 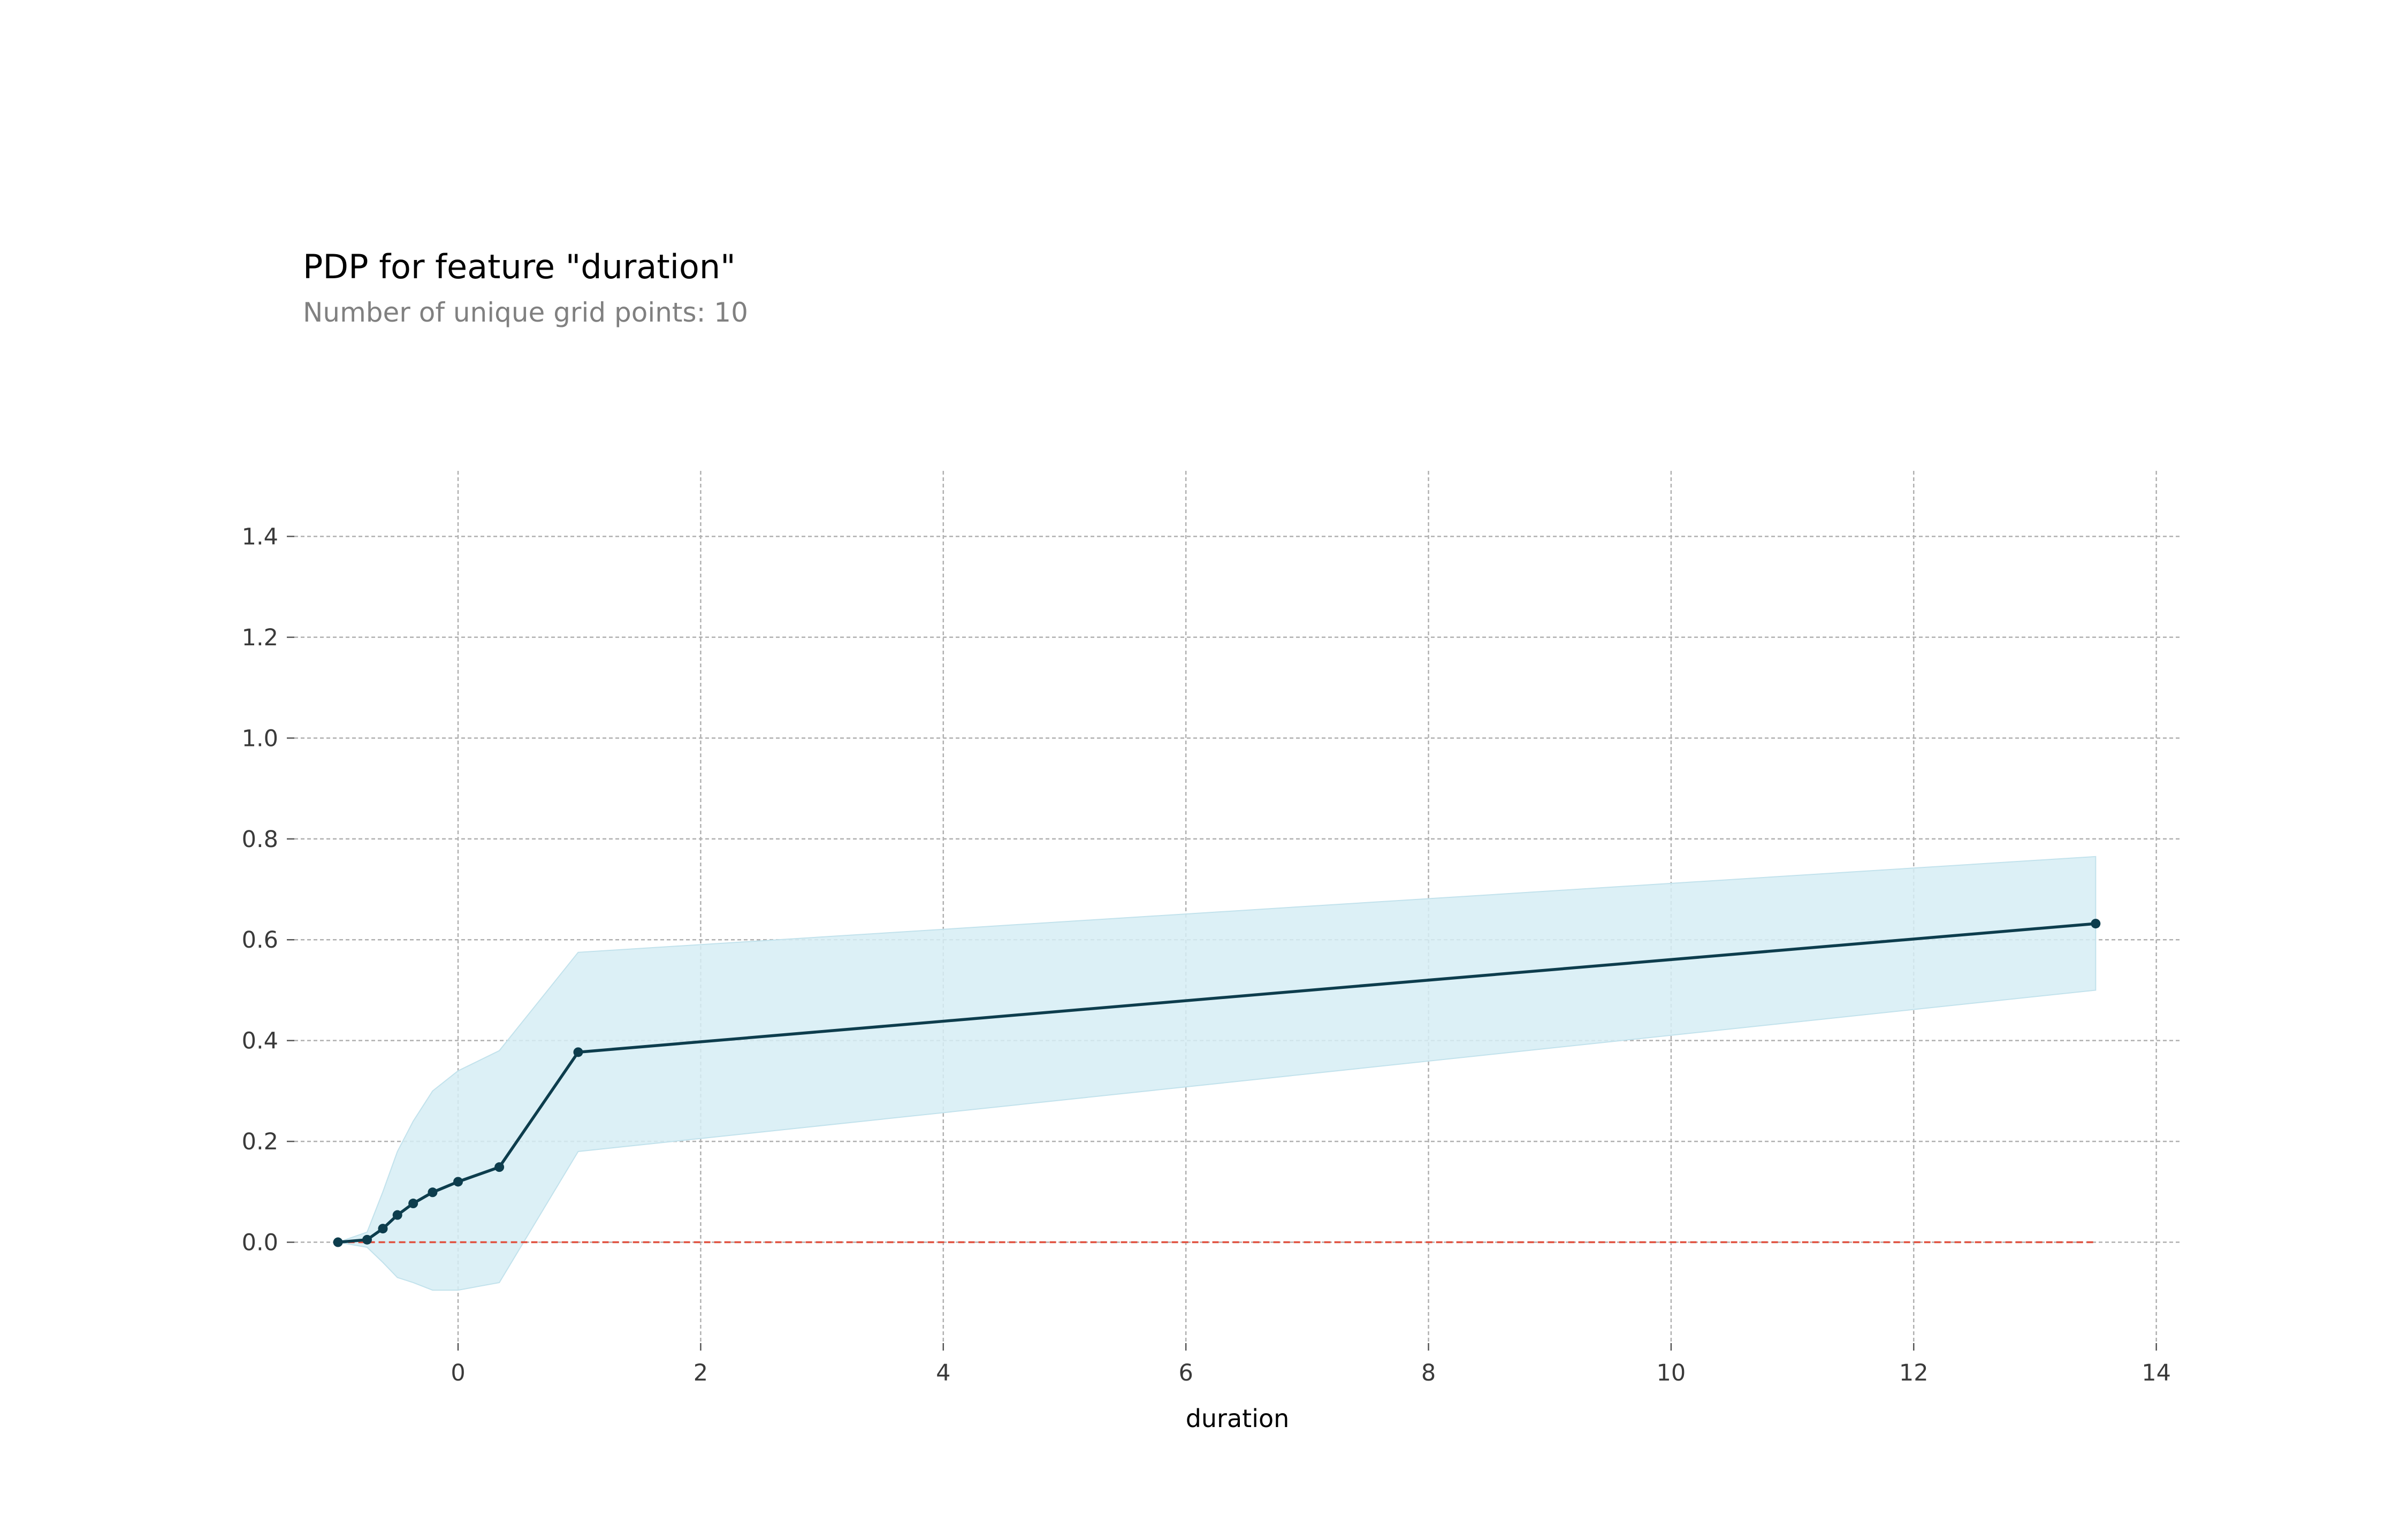 I want to click on y-tick-label: 0.6, so click(x=260, y=940).